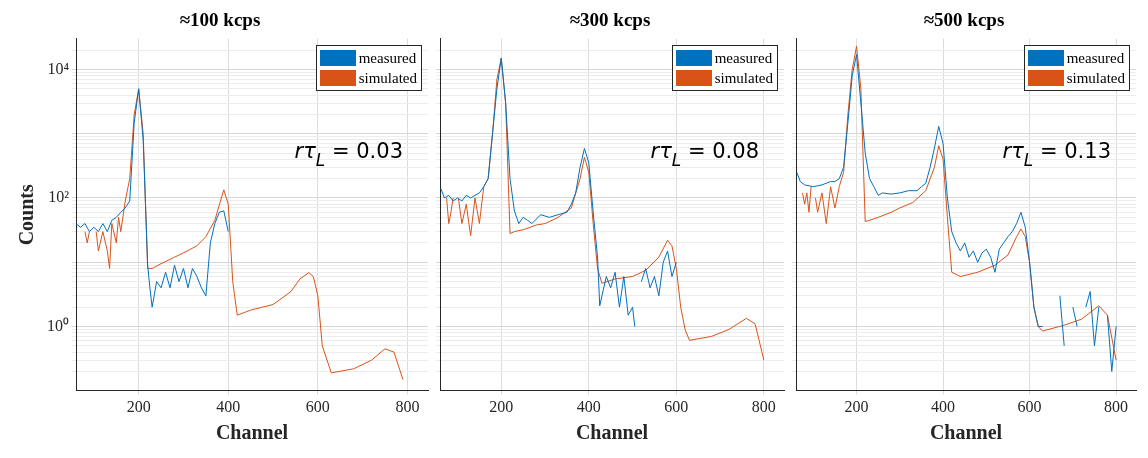 The width and height of the screenshot is (1148, 458). What do you see at coordinates (610, 20) in the screenshot?
I see `chart-title: ≈300 kcps` at bounding box center [610, 20].